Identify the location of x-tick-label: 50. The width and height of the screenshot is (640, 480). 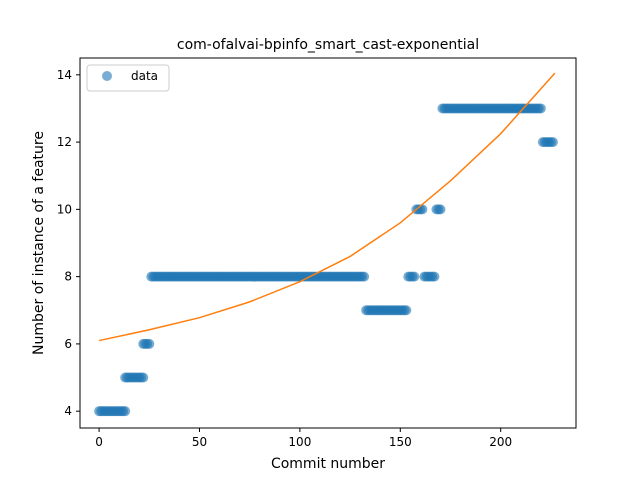
(199, 442).